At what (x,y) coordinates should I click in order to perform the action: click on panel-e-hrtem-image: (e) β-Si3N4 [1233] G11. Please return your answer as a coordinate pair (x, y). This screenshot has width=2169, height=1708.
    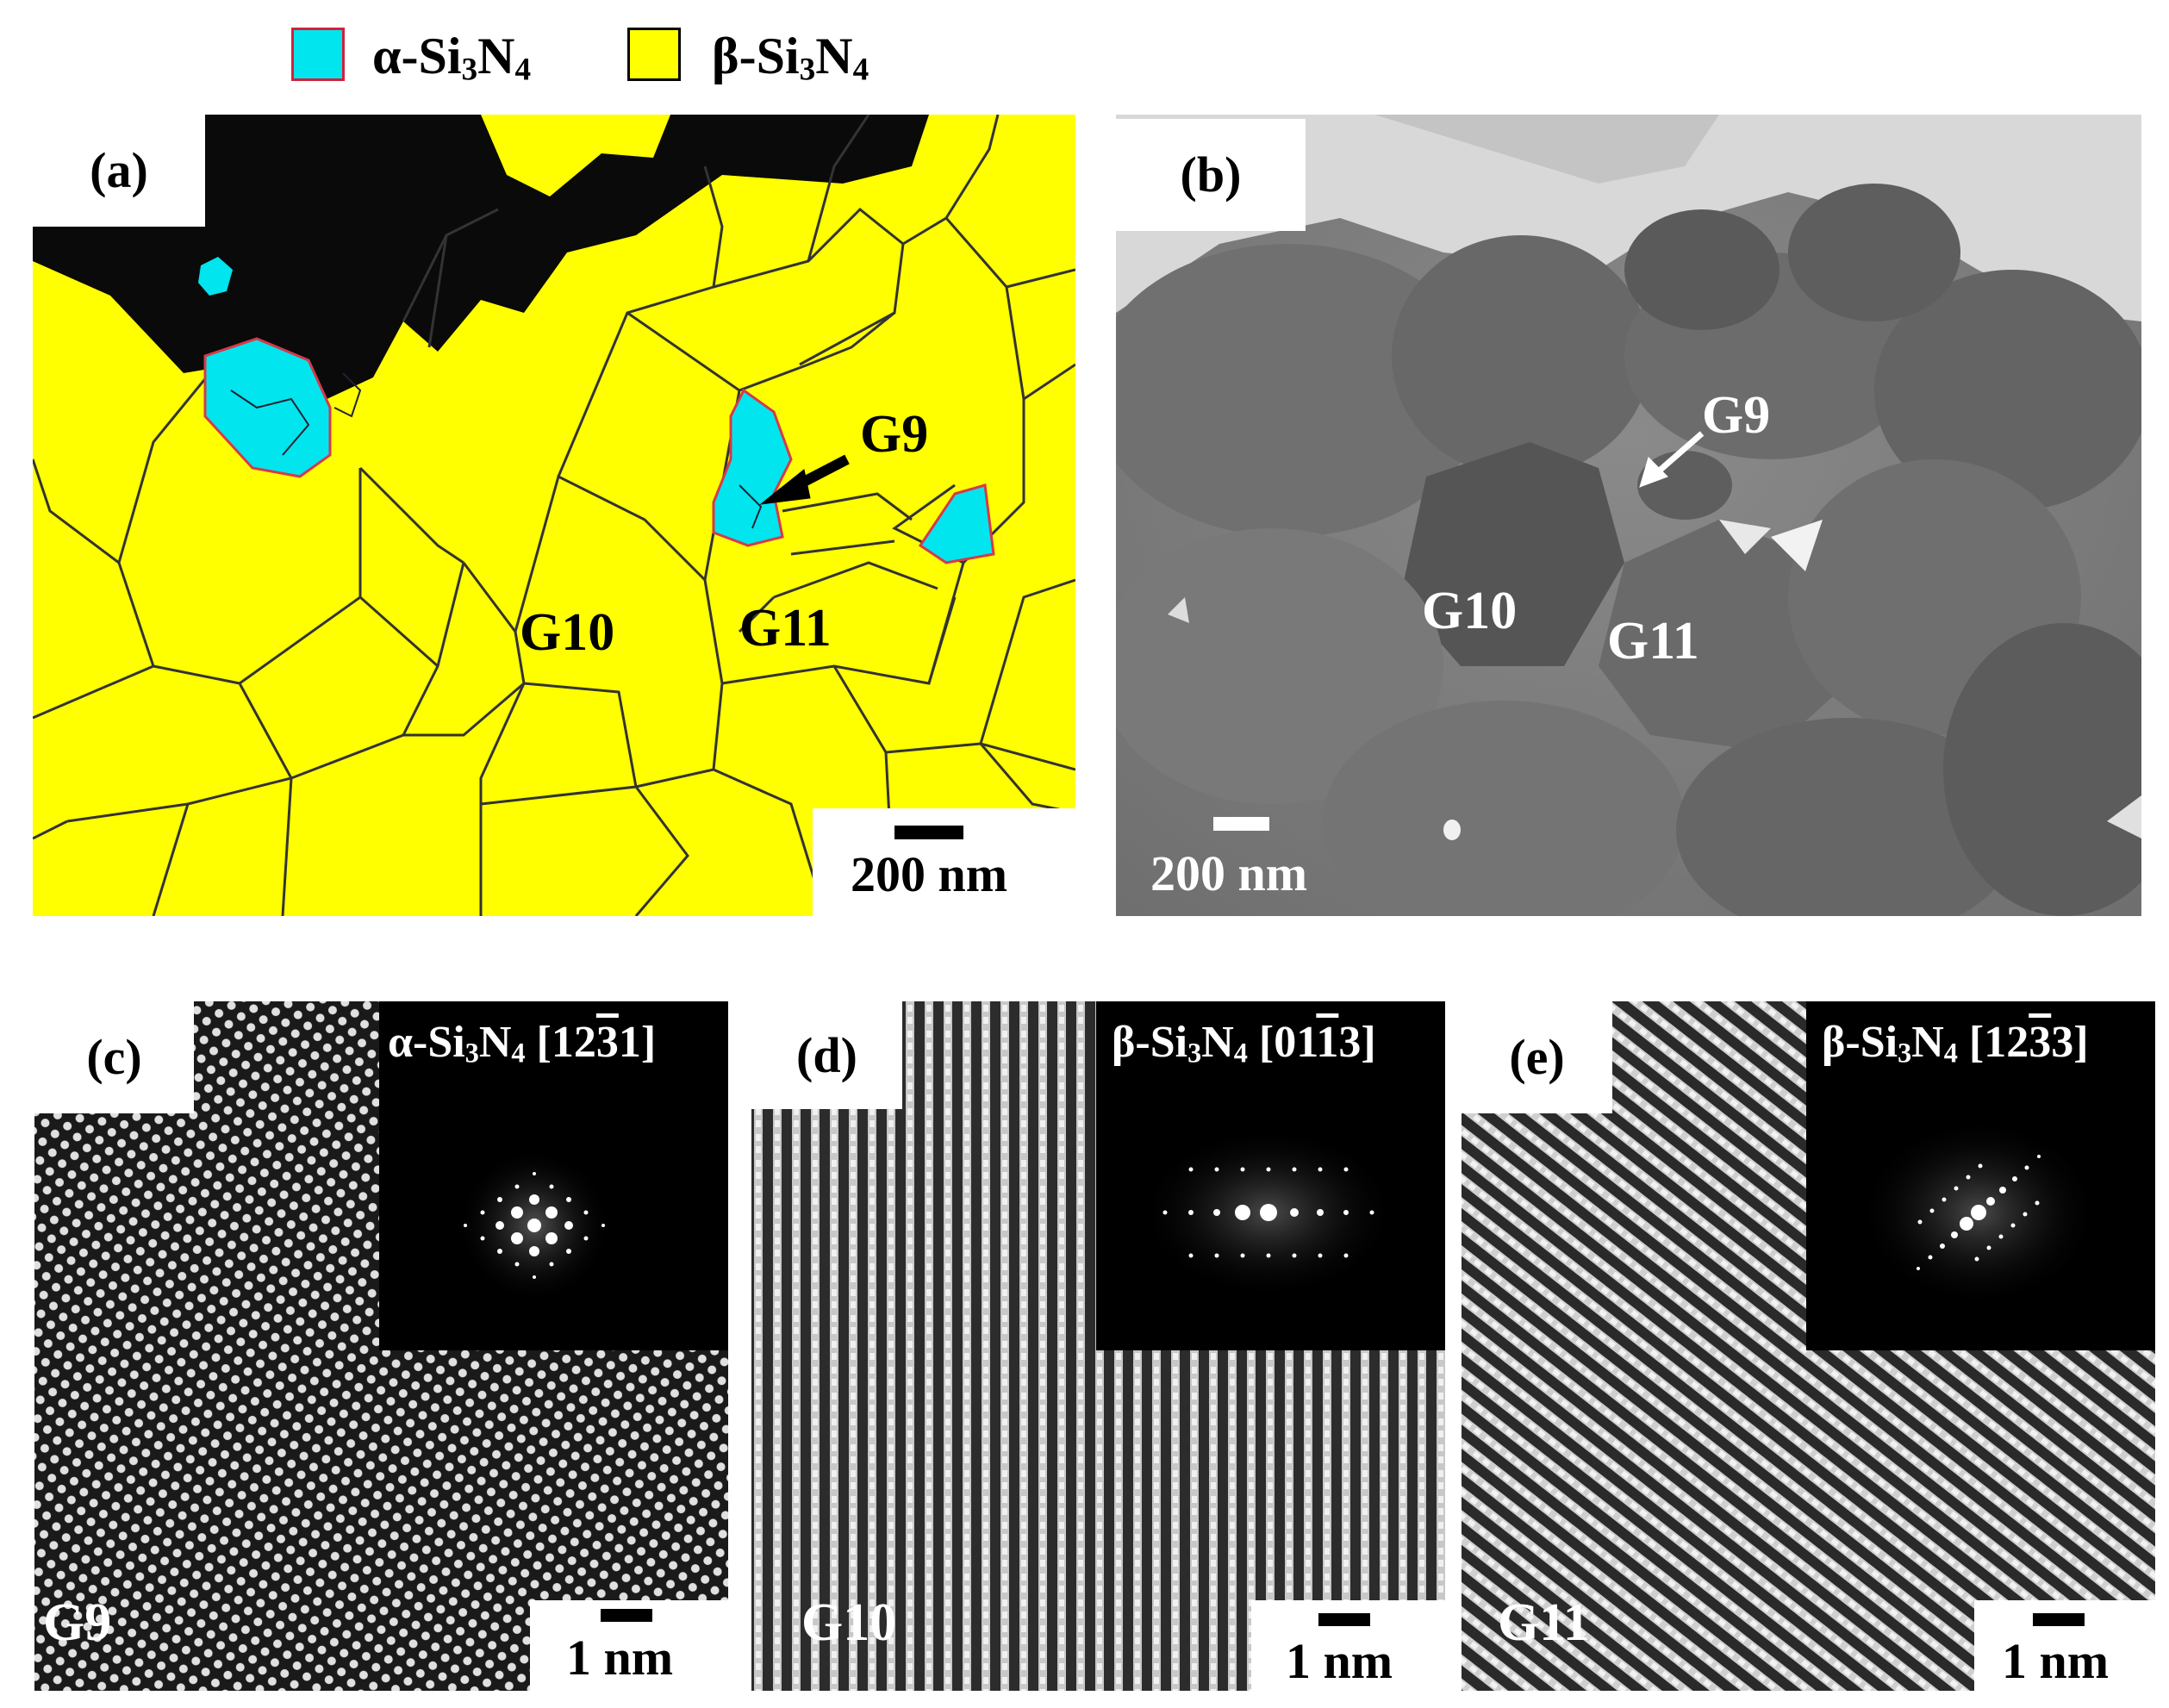
    Looking at the image, I should click on (1809, 1346).